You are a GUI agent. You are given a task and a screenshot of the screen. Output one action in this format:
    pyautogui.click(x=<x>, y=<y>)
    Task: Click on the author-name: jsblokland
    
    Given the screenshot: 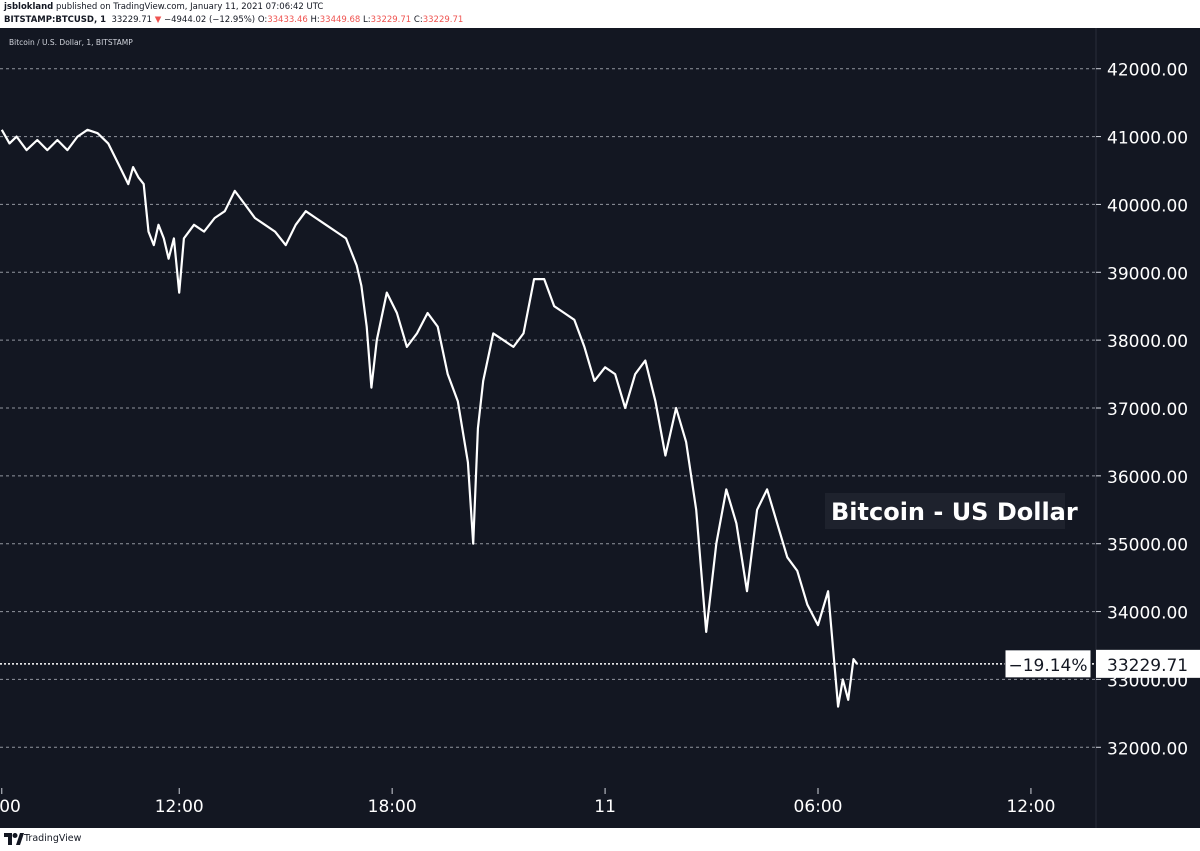 What is the action you would take?
    pyautogui.click(x=29, y=7)
    